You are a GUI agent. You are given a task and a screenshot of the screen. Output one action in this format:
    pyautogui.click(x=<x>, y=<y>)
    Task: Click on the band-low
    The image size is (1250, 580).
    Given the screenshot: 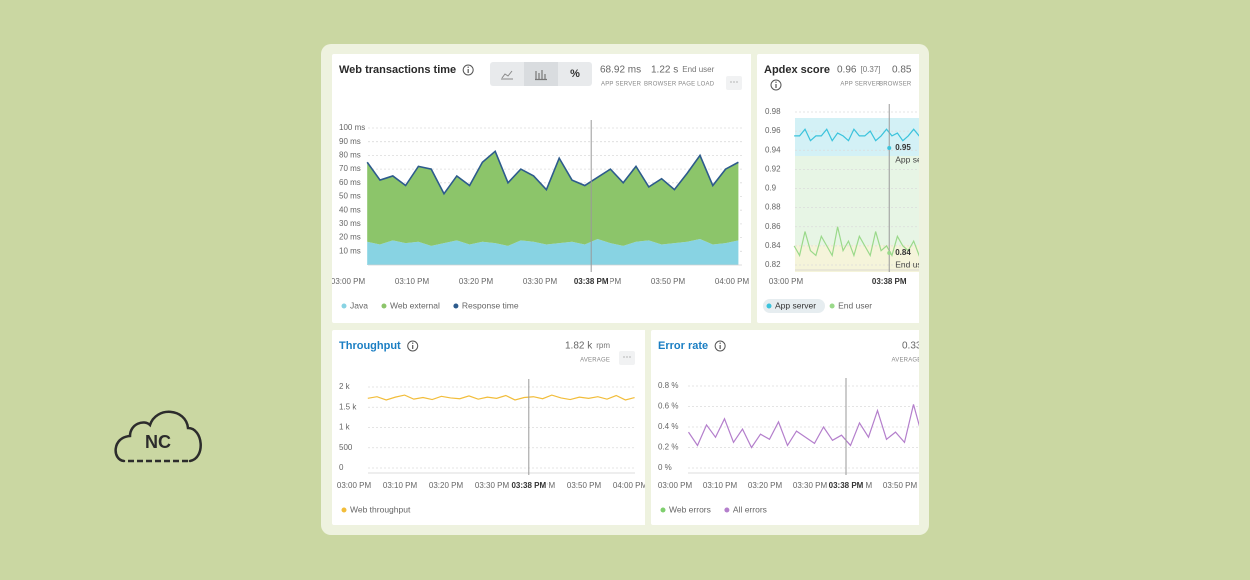 What is the action you would take?
    pyautogui.click(x=857, y=258)
    